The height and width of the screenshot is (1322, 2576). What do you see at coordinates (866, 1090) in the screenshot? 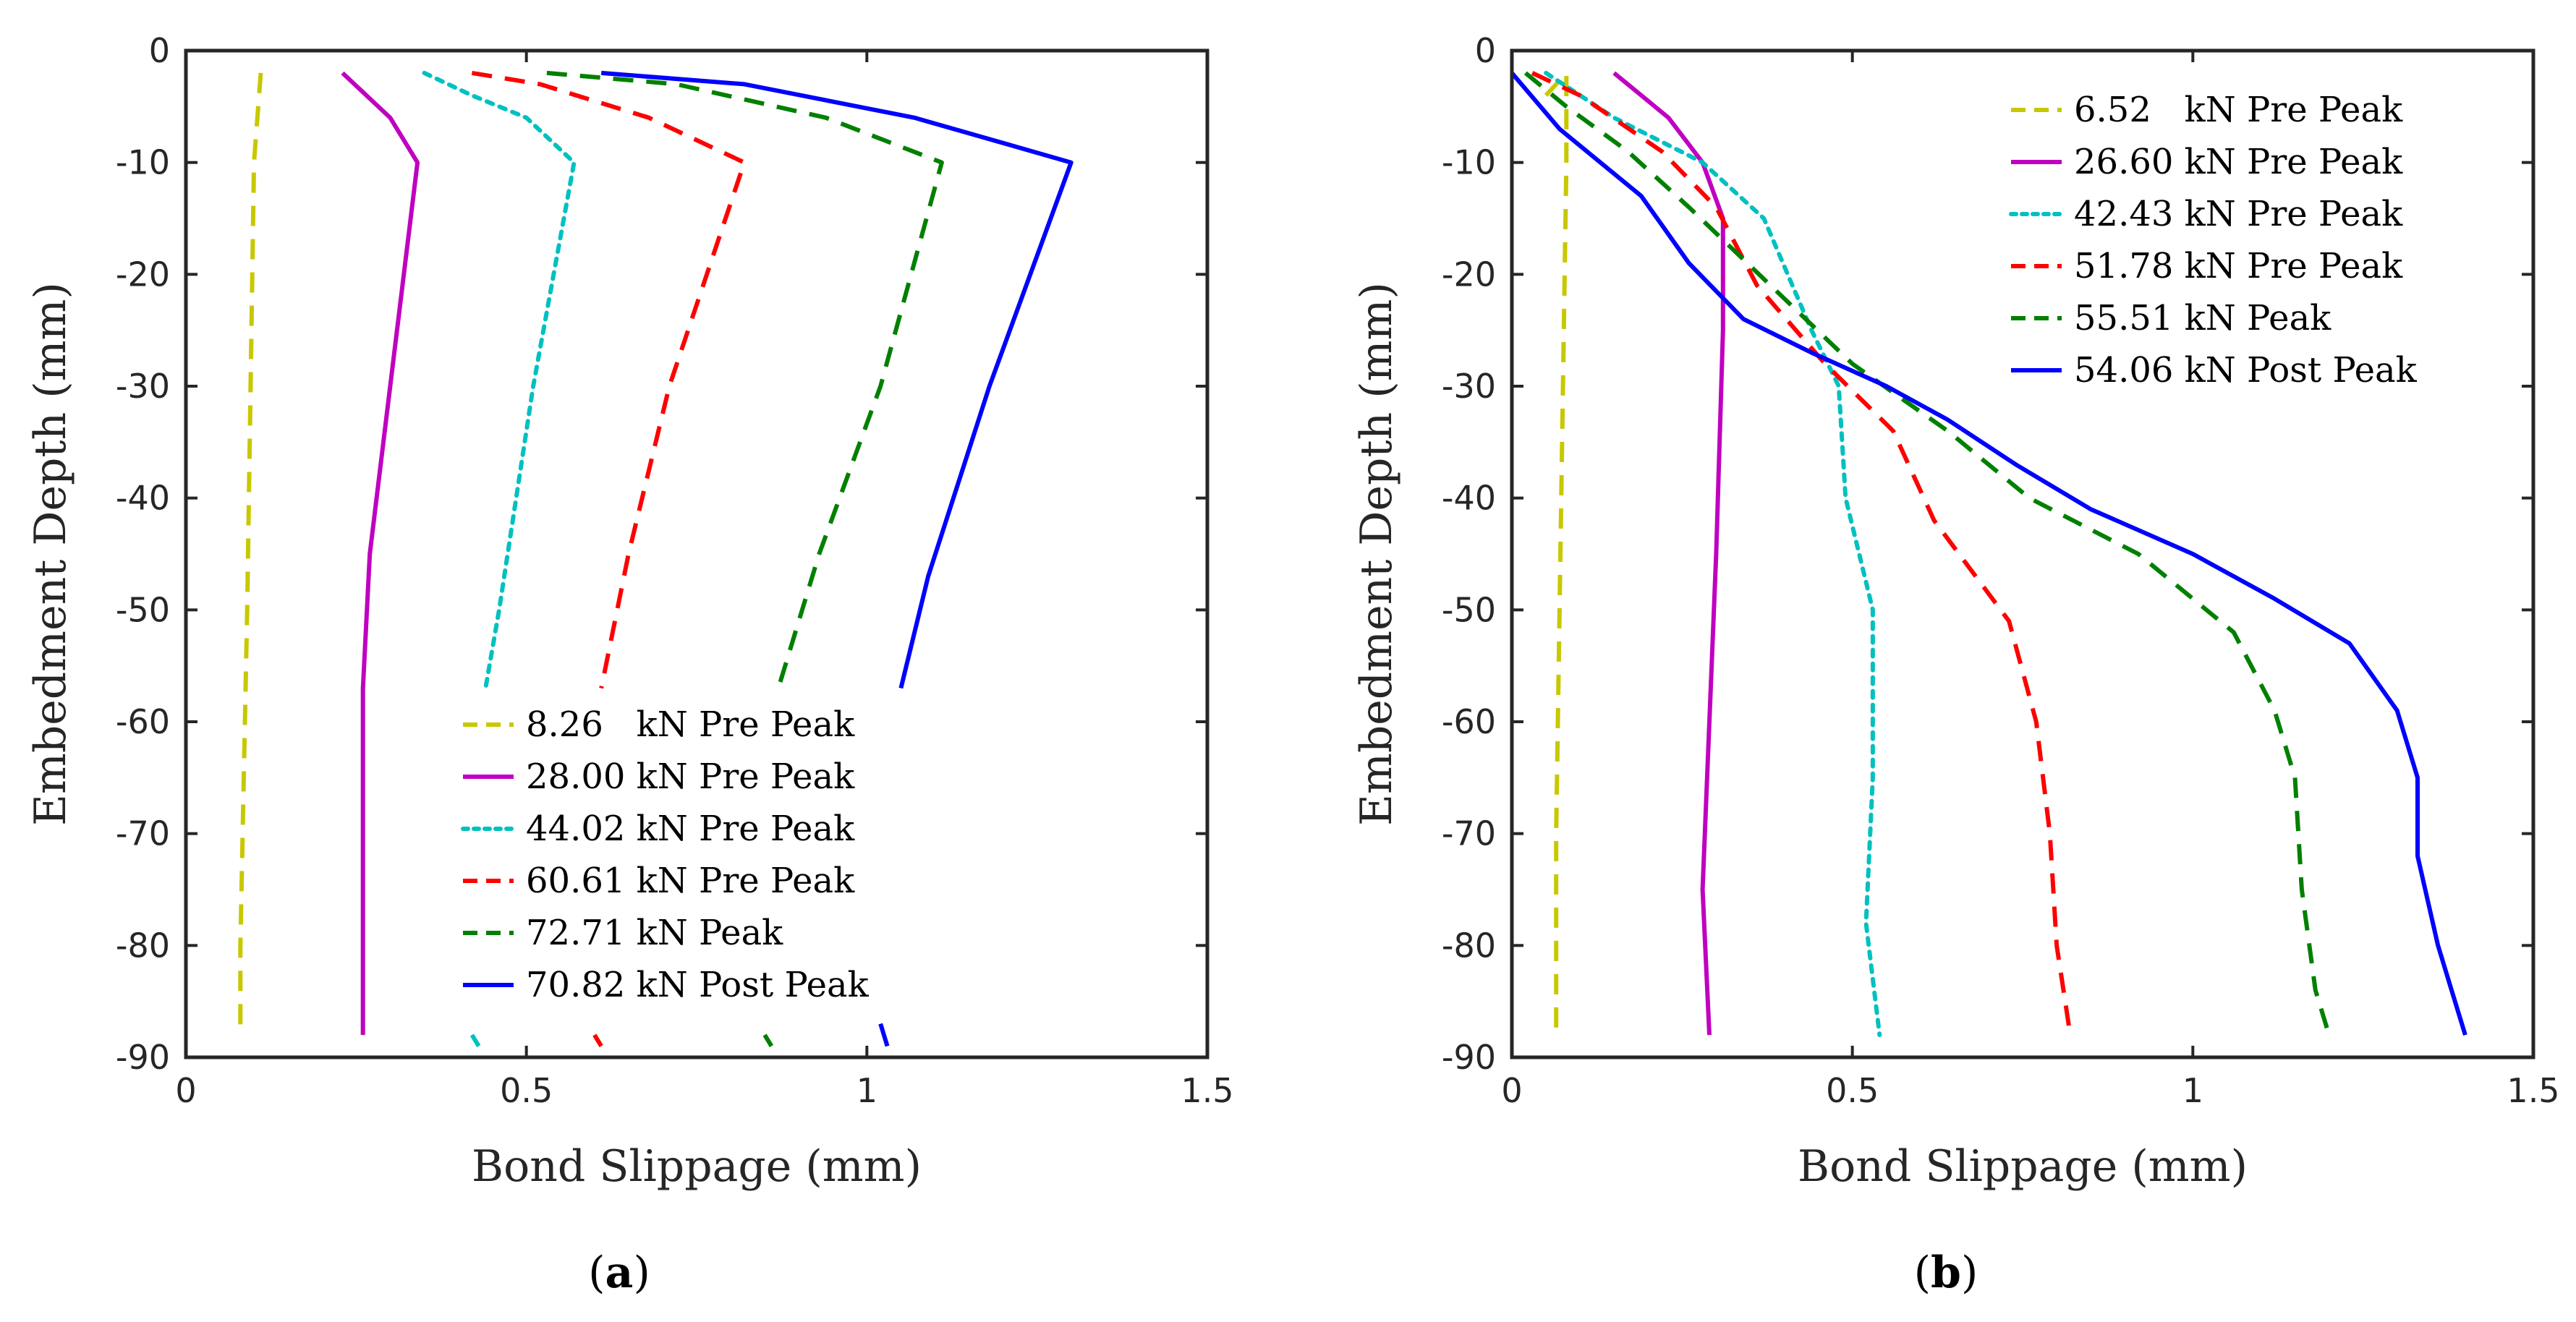
I see `x-tick-label-a: 1` at bounding box center [866, 1090].